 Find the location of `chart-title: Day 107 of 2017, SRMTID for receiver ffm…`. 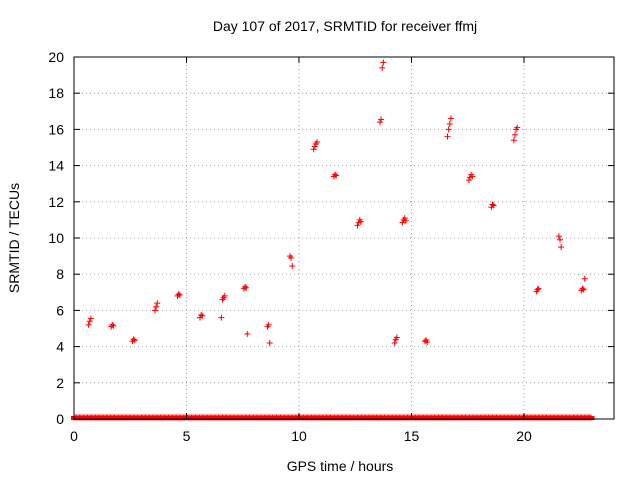

chart-title: Day 107 of 2017, SRMTID for receiver ffm… is located at coordinates (345, 26).